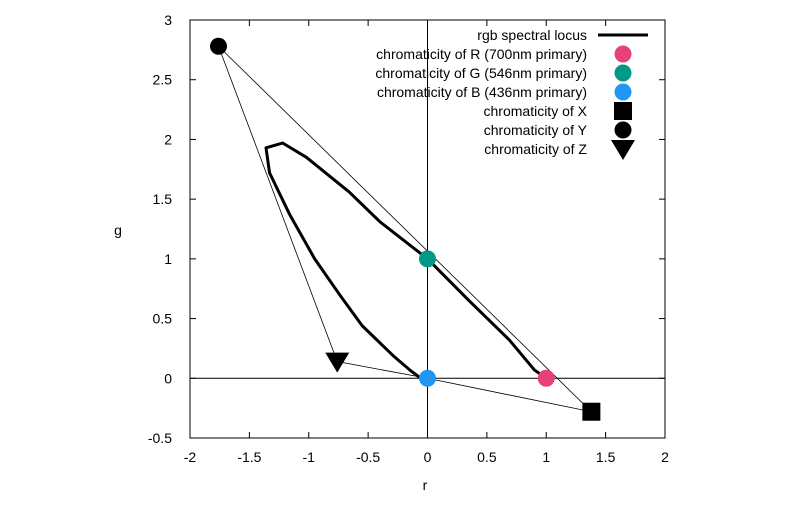 The width and height of the screenshot is (800, 505). I want to click on y-tick-label: 3, so click(168, 20).